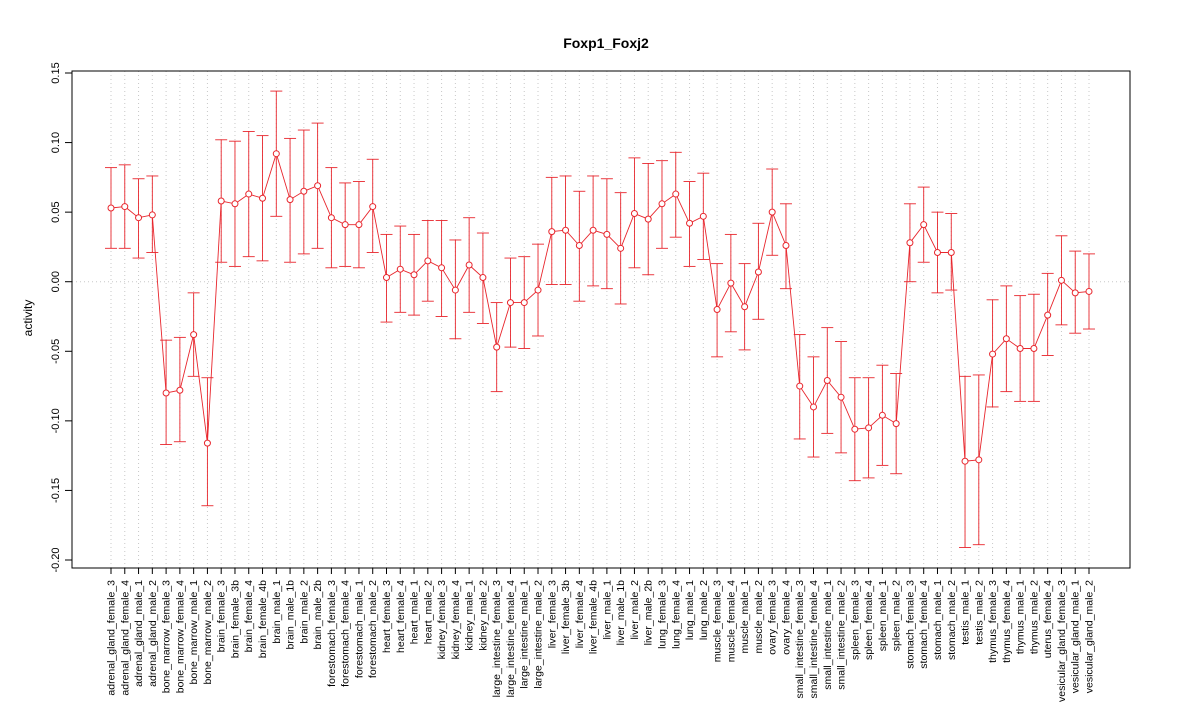 Image resolution: width=1200 pixels, height=720 pixels. What do you see at coordinates (539, 634) in the screenshot?
I see `x-tick-label: large_intestine_male_2` at bounding box center [539, 634].